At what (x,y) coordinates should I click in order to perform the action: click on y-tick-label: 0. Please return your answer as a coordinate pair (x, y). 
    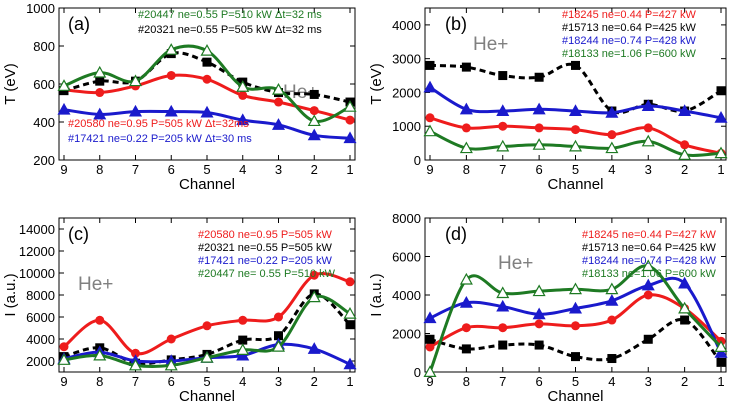
    Looking at the image, I should click on (417, 372).